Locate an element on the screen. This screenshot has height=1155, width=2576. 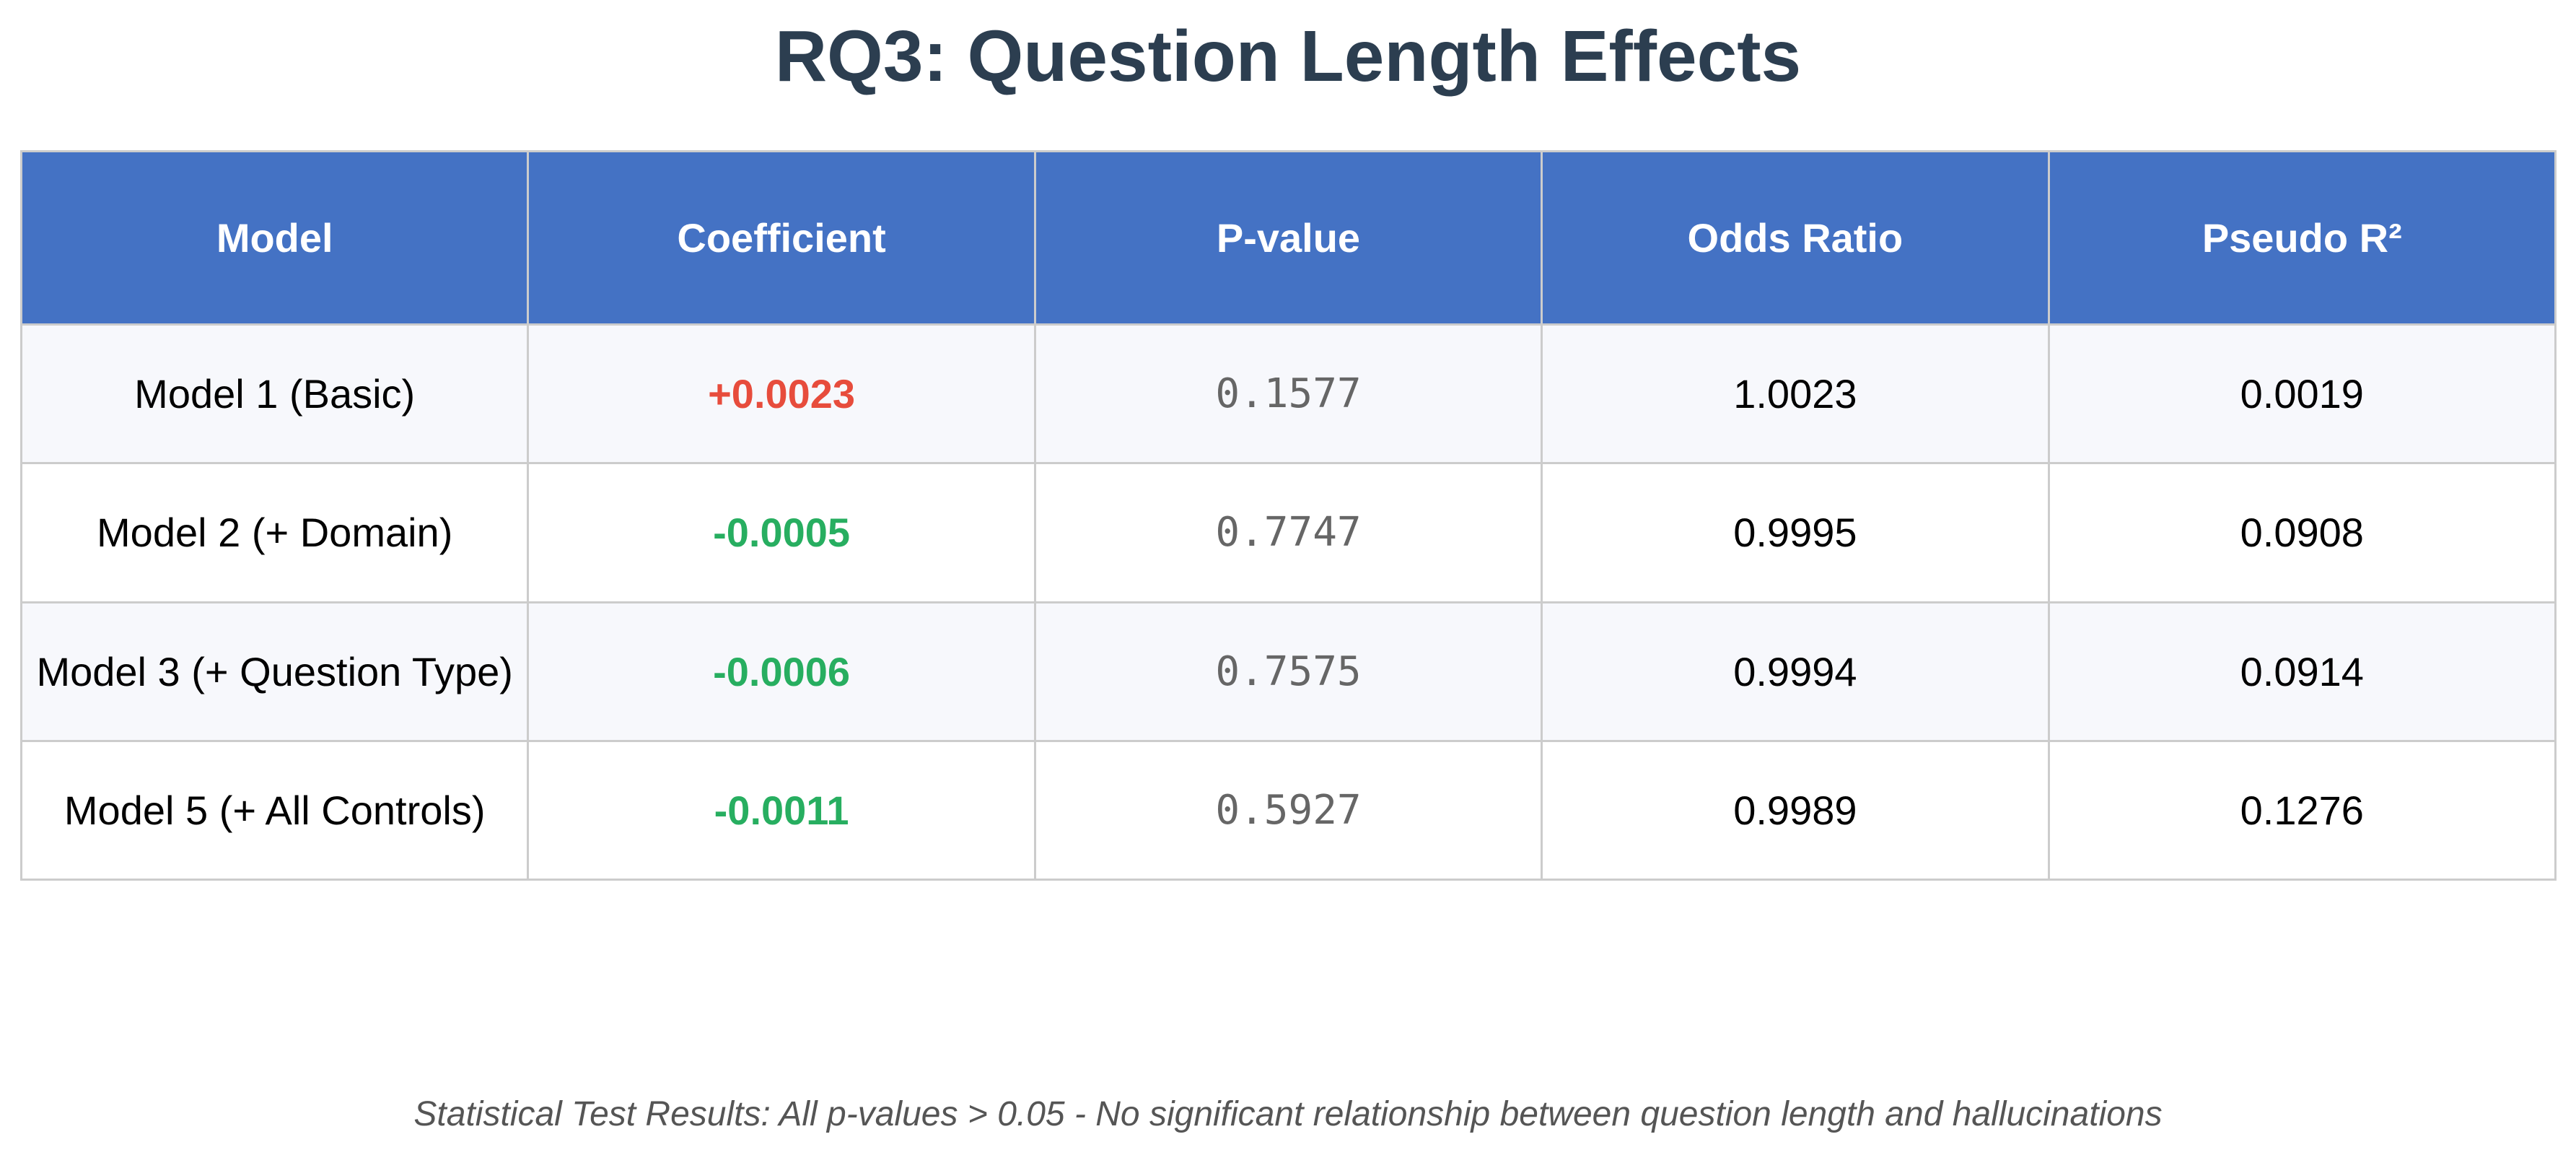
chart-title: RQ3: Question Length Effects is located at coordinates (1288, 57).